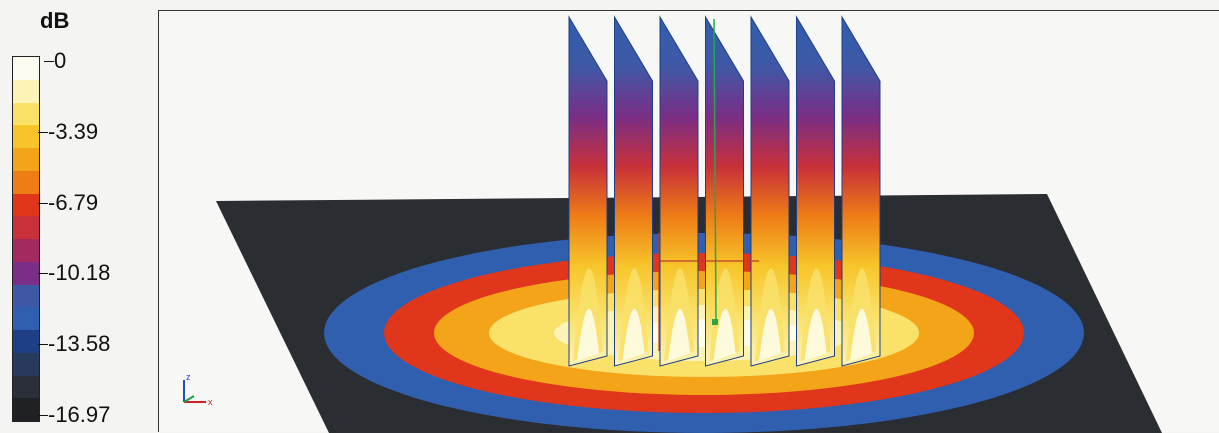 Image resolution: width=1219 pixels, height=433 pixels. Describe the element at coordinates (75, 216) in the screenshot. I see `colorbar-legend: dB 0 -3.39 -6.79 -10.18 -13.58 -16.97` at that location.